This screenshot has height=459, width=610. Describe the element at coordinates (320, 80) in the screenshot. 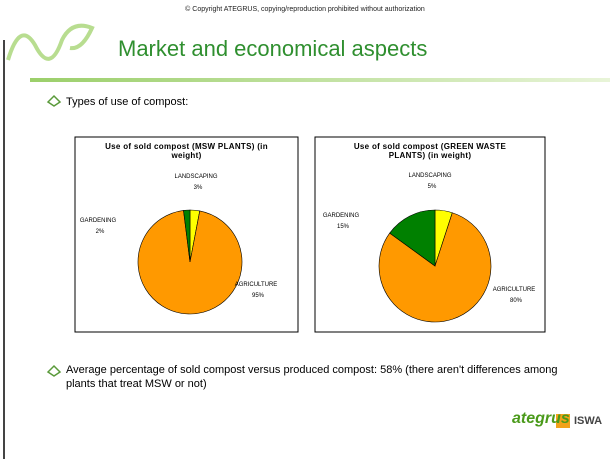

I see `title-rule` at that location.